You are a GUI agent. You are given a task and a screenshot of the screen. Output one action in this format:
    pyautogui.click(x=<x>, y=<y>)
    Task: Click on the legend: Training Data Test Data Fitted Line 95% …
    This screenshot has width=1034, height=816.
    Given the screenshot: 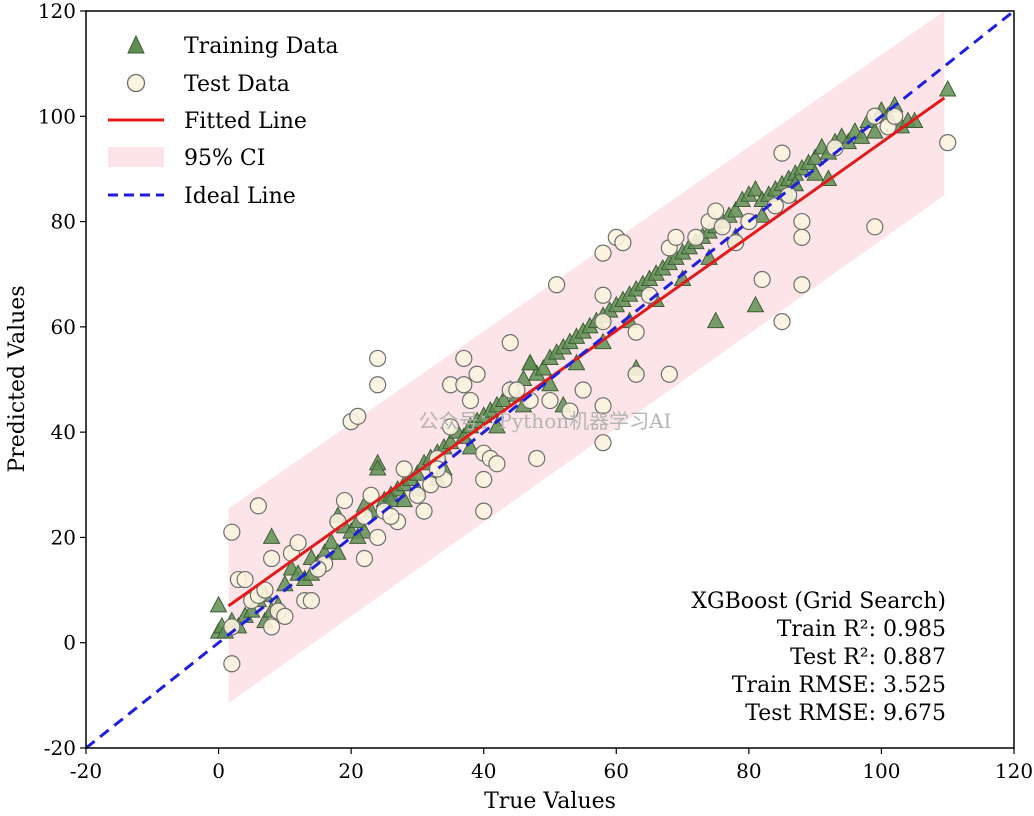 What is the action you would take?
    pyautogui.click(x=223, y=121)
    